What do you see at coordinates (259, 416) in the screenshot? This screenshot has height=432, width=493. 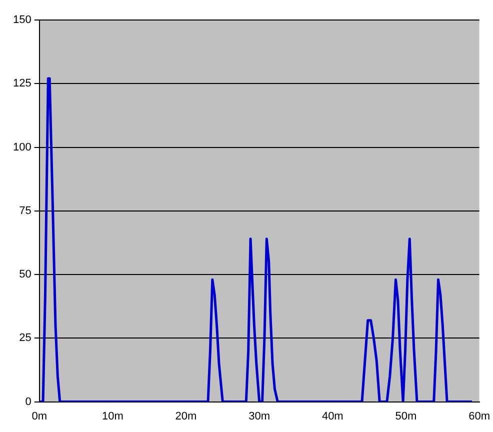 I see `x-tick-label: 30m` at bounding box center [259, 416].